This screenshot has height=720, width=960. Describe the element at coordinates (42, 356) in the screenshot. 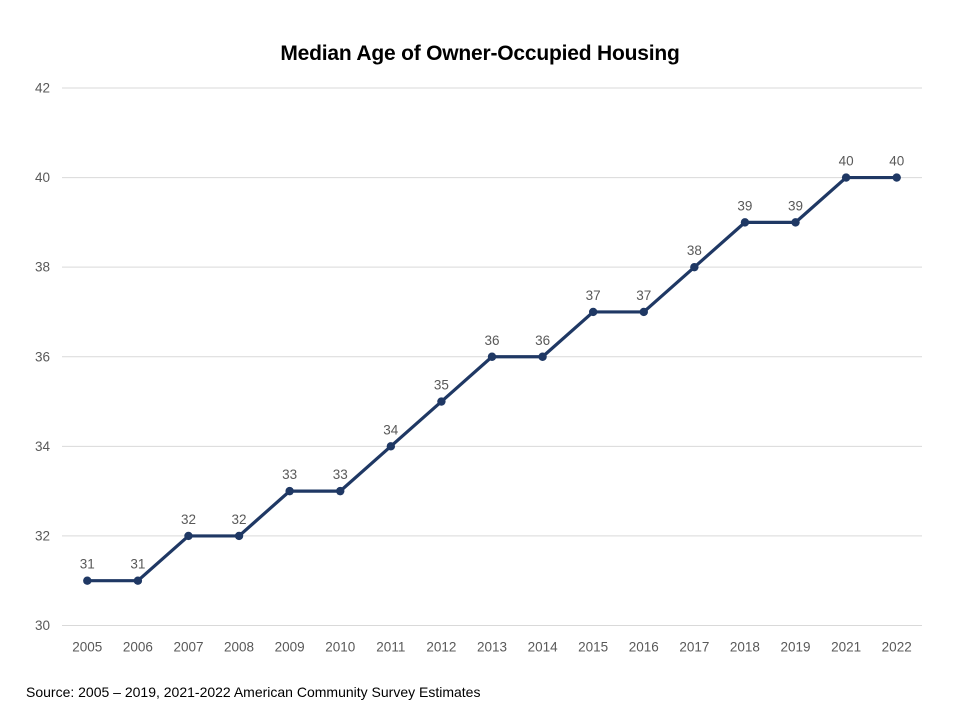

I see `y-axis-tick-label: 36` at that location.